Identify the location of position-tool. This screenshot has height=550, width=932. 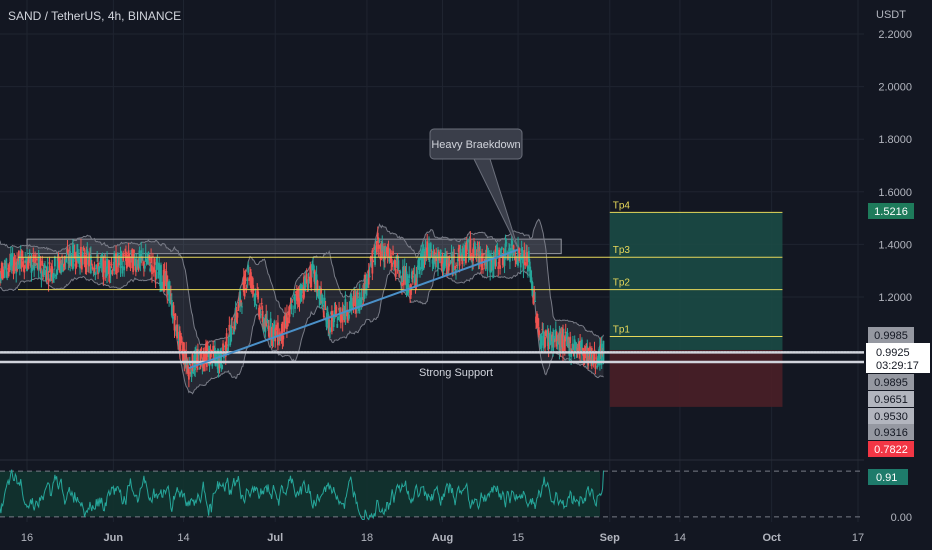
(696, 309).